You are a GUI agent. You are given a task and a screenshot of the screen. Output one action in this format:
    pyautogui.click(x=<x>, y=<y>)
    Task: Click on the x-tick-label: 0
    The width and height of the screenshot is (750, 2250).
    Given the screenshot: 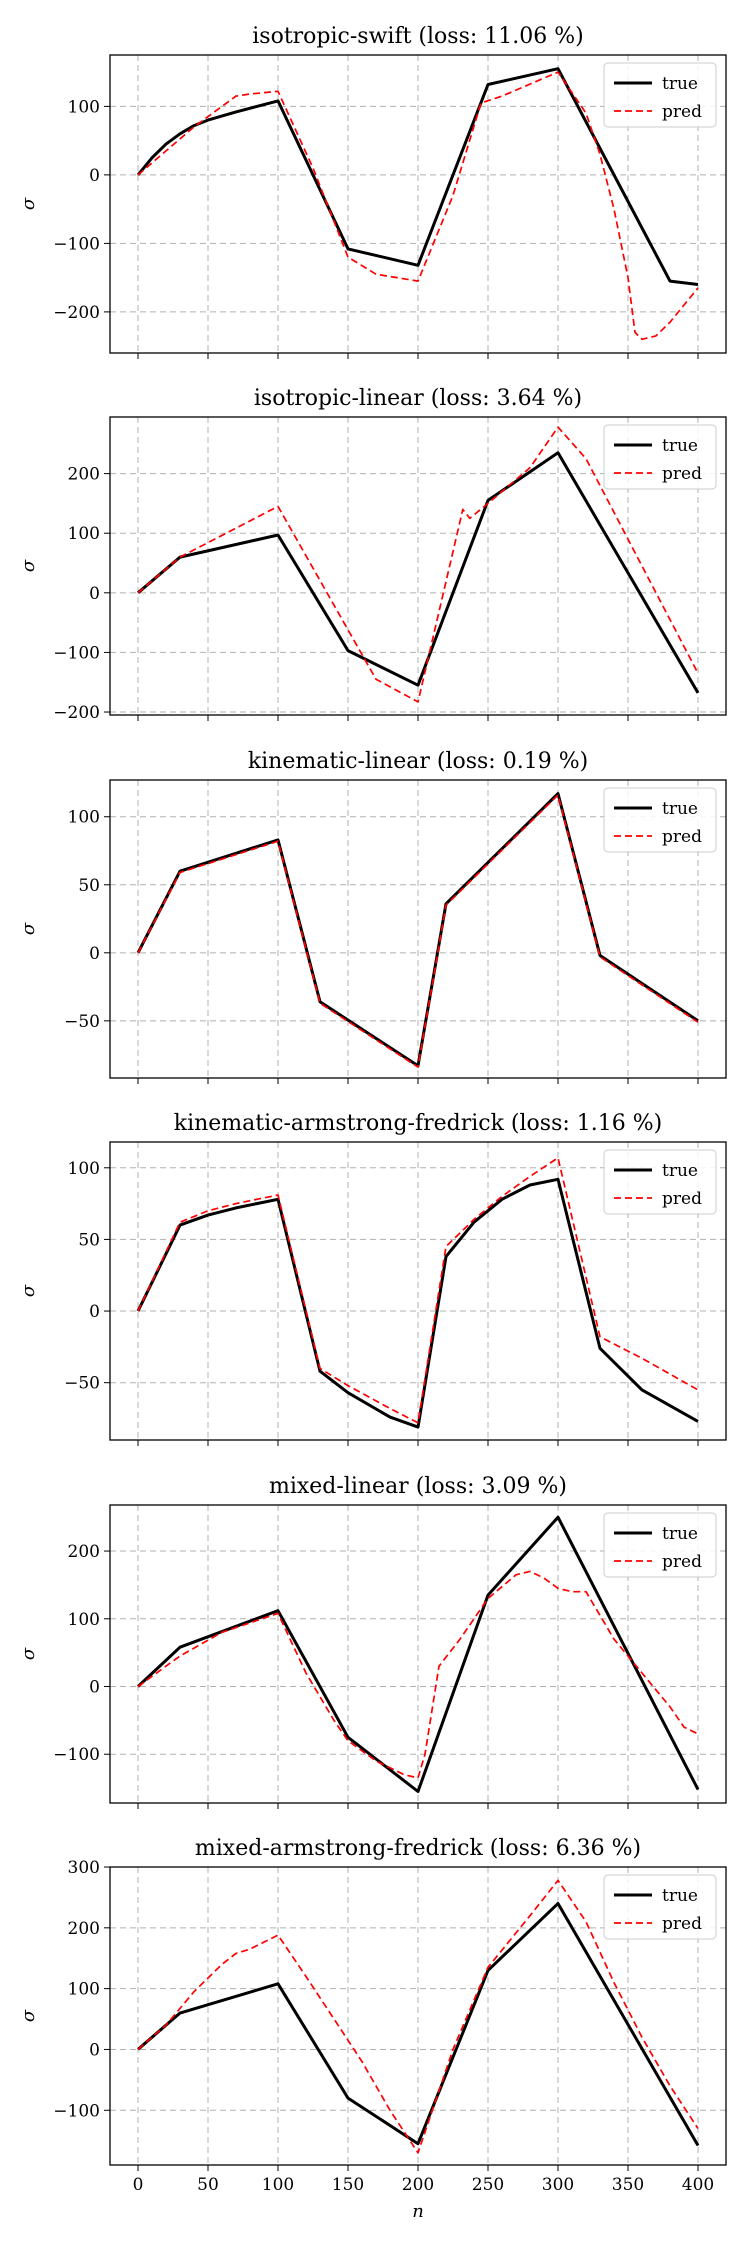 What is the action you would take?
    pyautogui.click(x=138, y=2185)
    